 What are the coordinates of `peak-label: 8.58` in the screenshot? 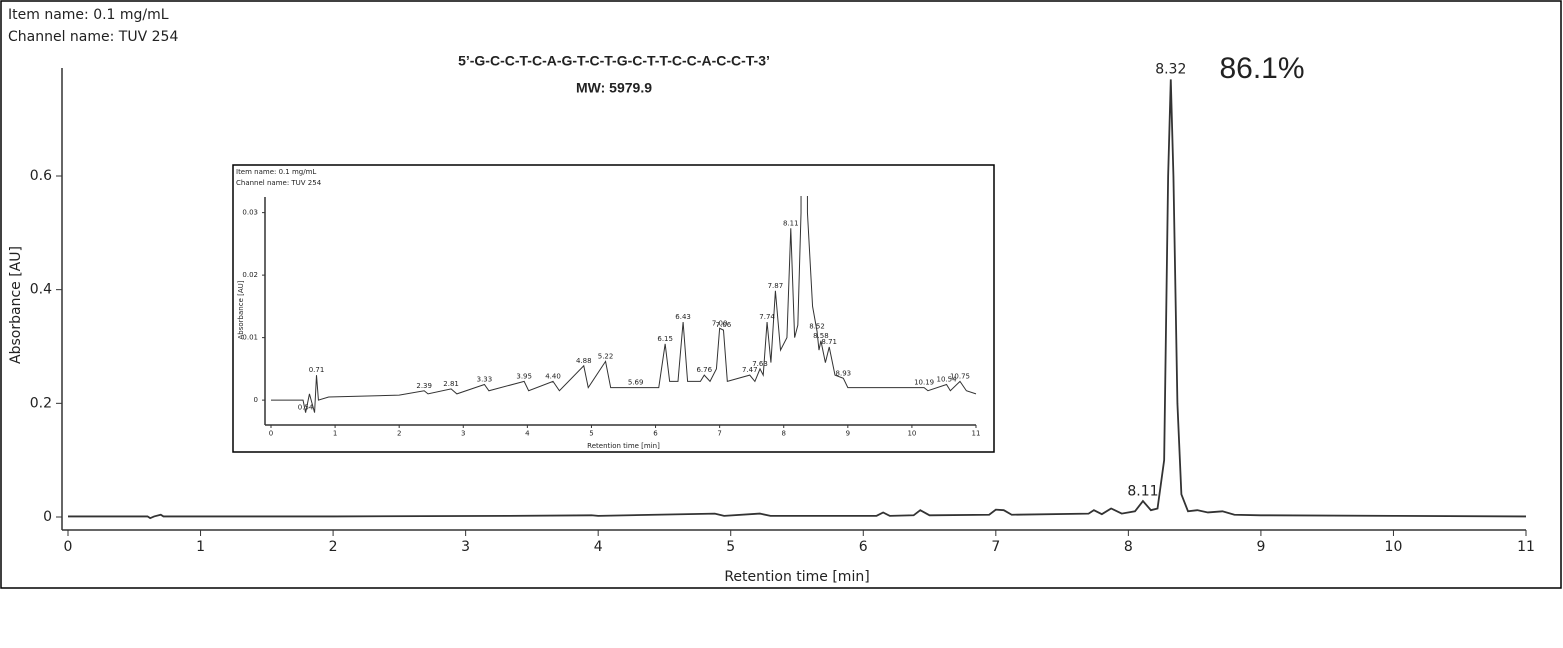 It's located at (821, 336).